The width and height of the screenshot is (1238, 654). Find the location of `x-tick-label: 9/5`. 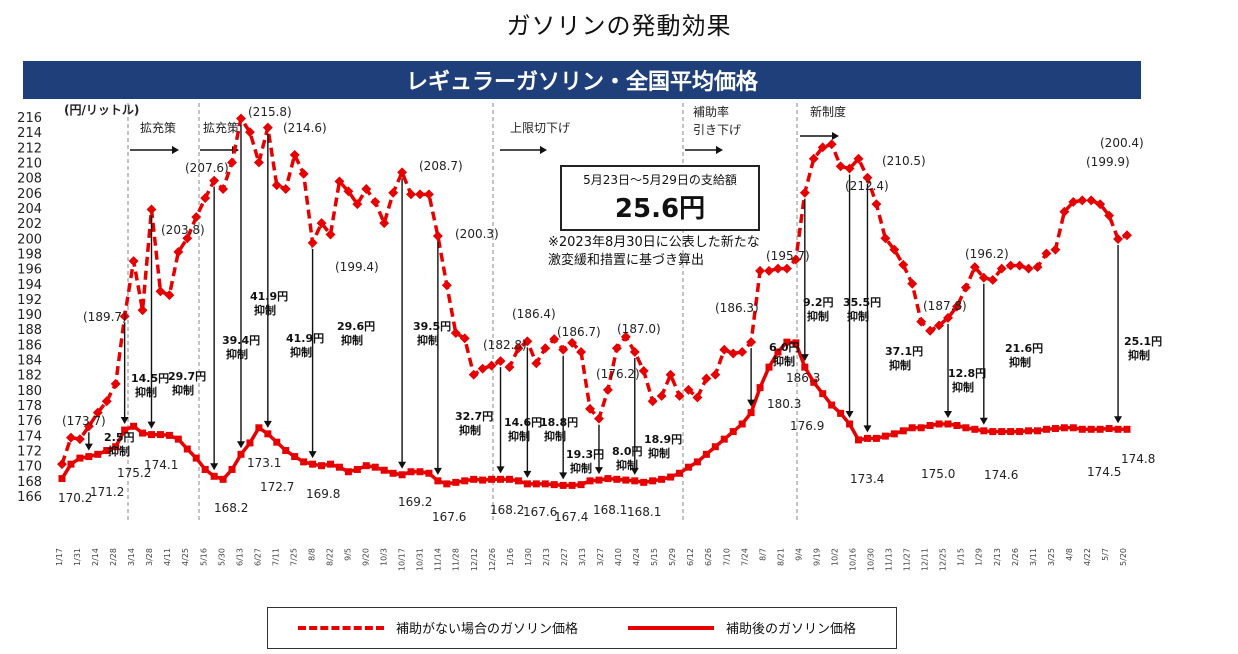

x-tick-label: 9/5 is located at coordinates (348, 554).